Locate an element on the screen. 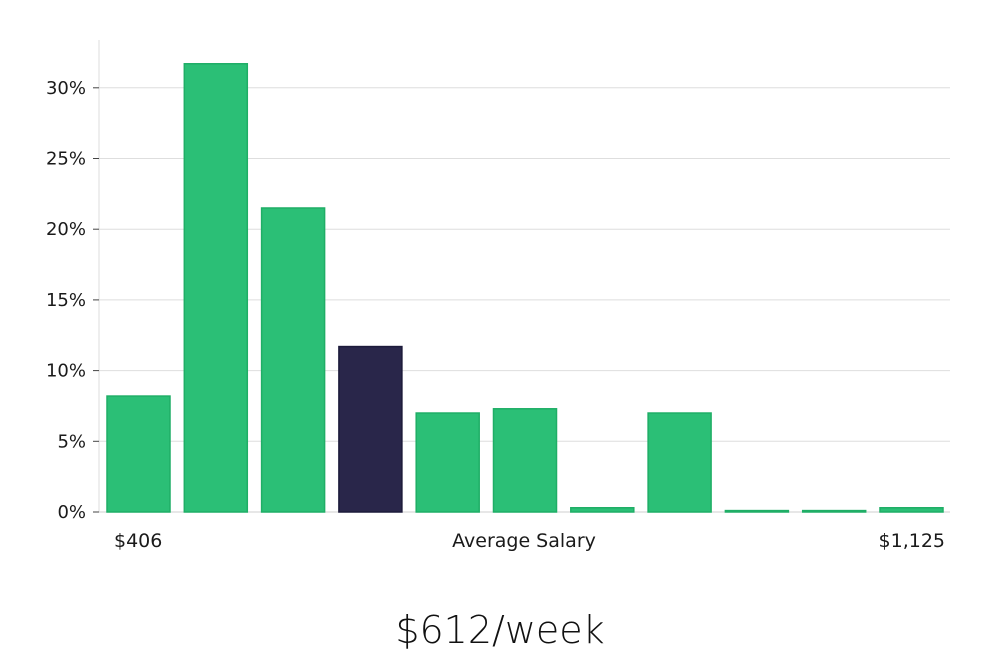 The height and width of the screenshot is (660, 1000). y-tick-labels: 0% 5% 10% 15% 20% 25% 30% is located at coordinates (72, 300).